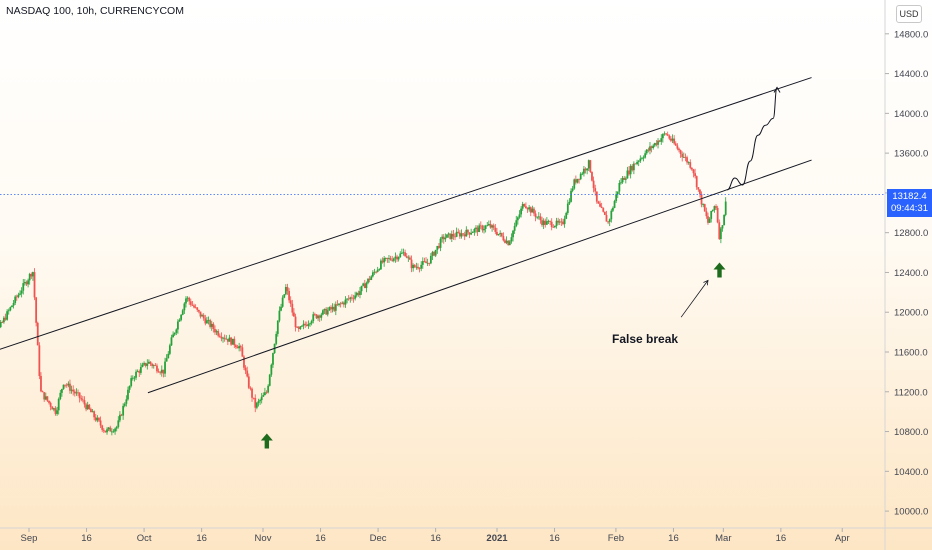  What do you see at coordinates (645, 339) in the screenshot?
I see `false-break-label: False break` at bounding box center [645, 339].